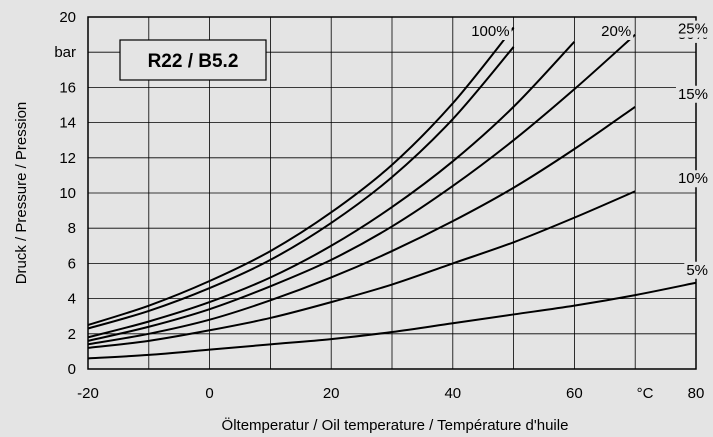 This screenshot has width=713, height=437. I want to click on title-box: R22 / B5.2, so click(193, 60).